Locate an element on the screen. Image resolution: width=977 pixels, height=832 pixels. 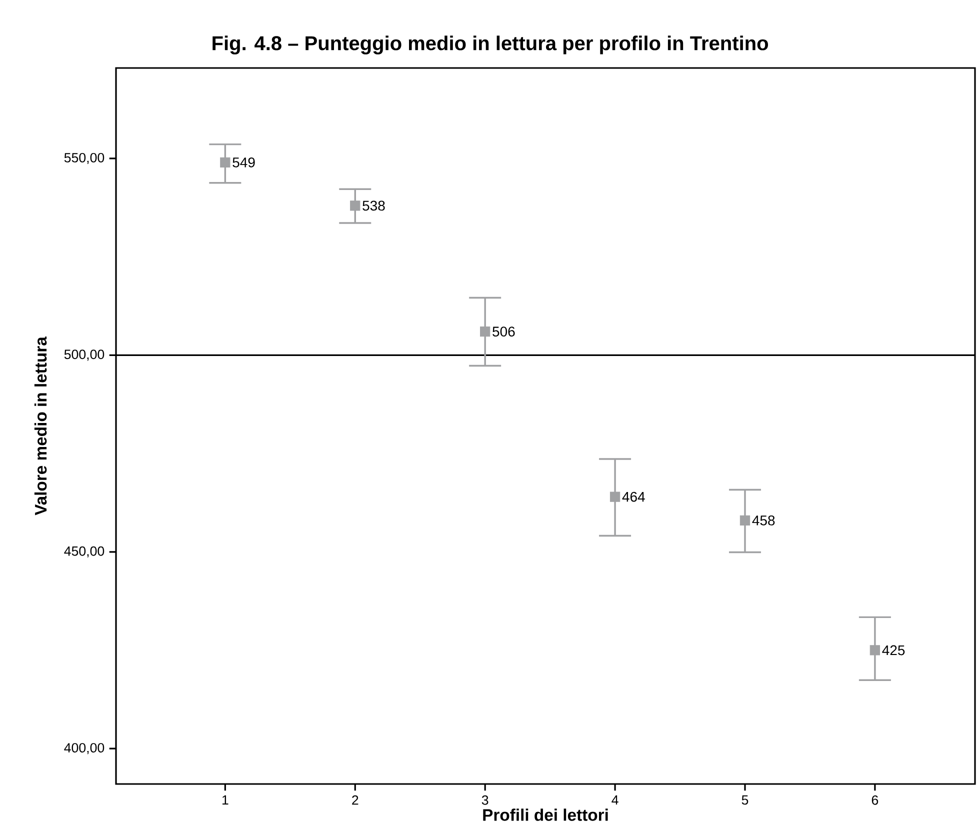
y-axis-title: Valore medio in lettura is located at coordinates (40, 426).